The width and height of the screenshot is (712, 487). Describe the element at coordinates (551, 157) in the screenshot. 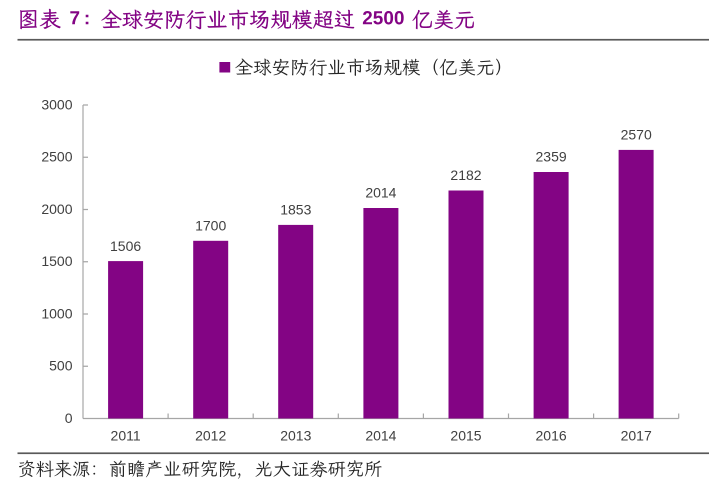

I see `svg-text: 2359` at that location.